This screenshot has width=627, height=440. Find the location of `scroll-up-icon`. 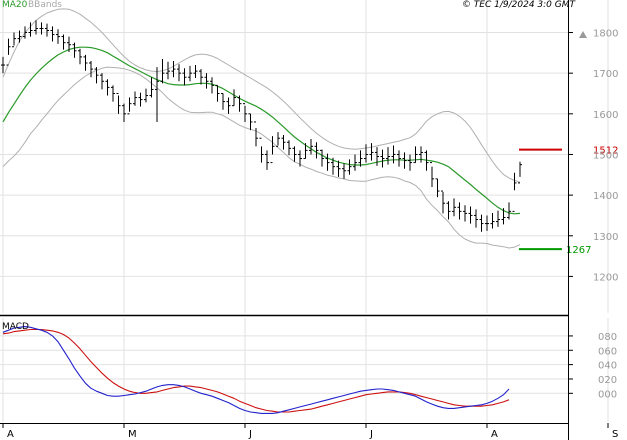

scroll-up-icon is located at coordinates (583, 34).